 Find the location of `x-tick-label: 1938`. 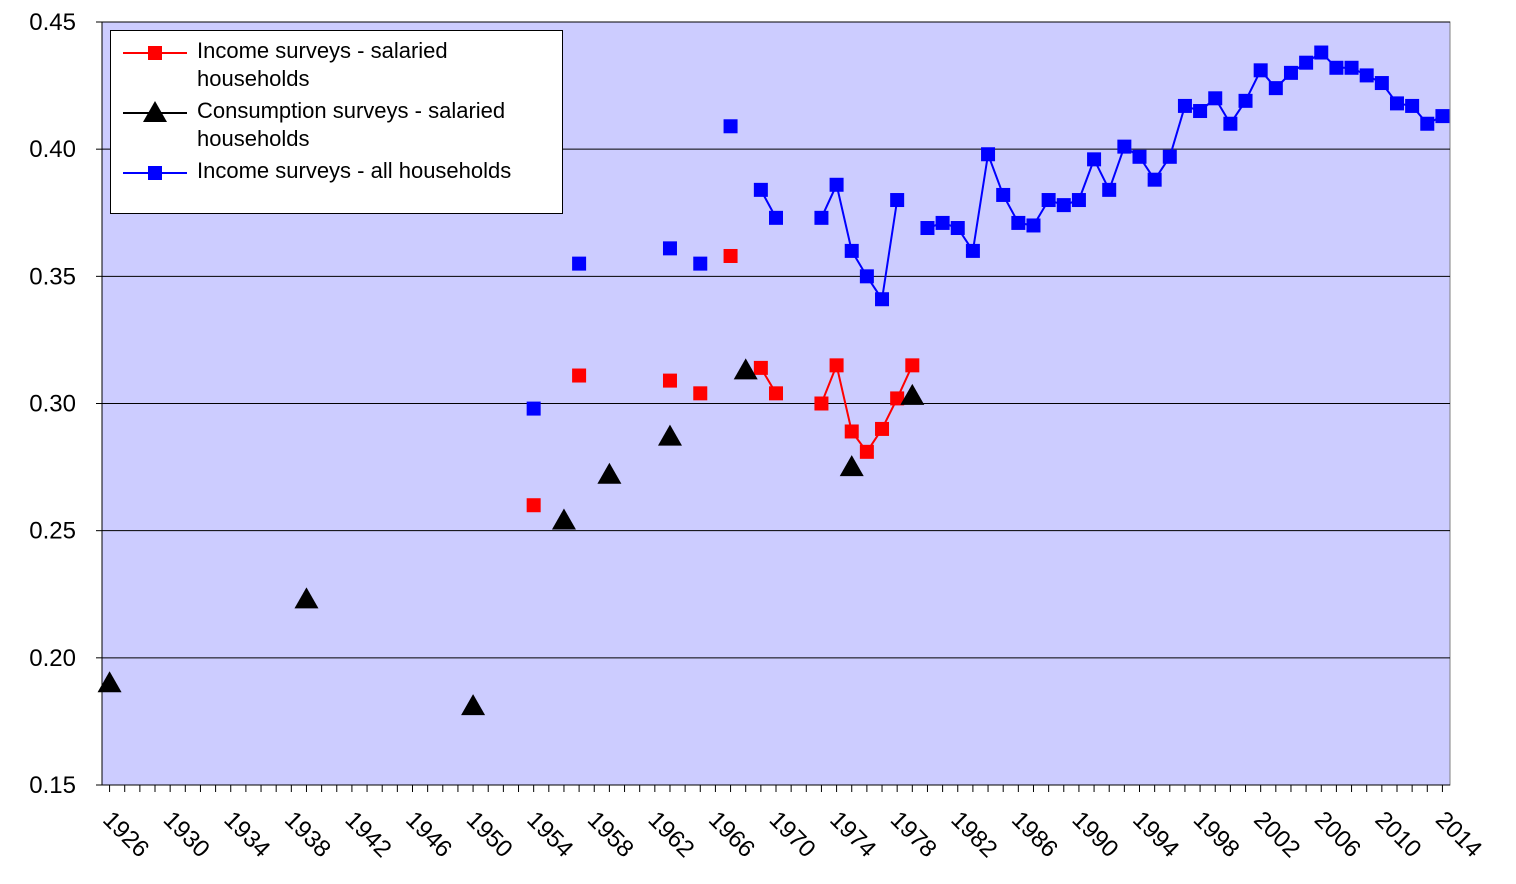

x-tick-label: 1938 is located at coordinates (307, 834).